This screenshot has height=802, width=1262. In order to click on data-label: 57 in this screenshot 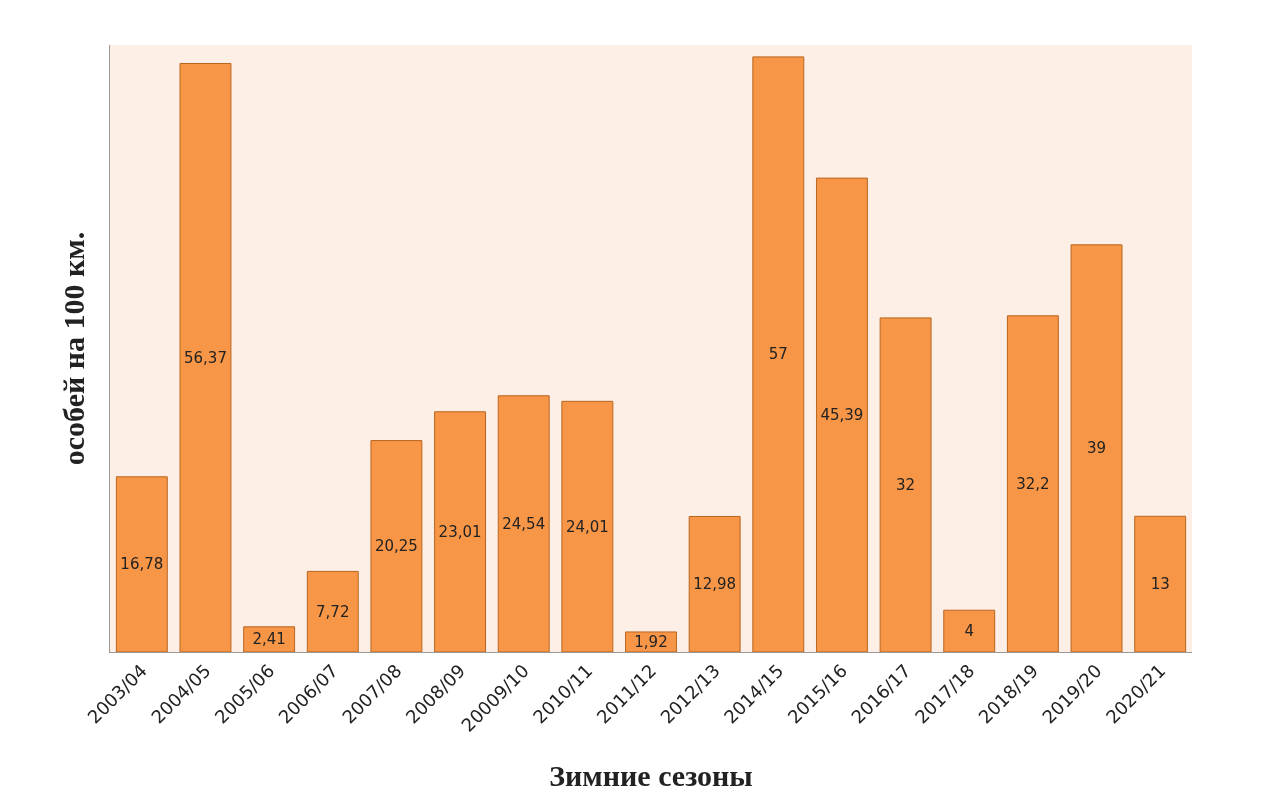, I will do `click(778, 354)`.